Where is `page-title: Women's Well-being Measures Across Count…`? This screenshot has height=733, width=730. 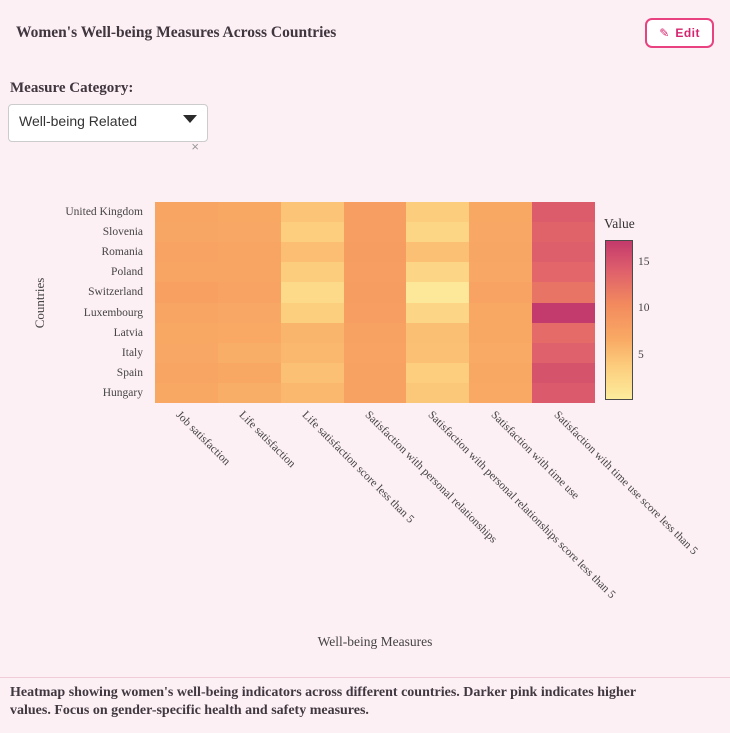 page-title: Women's Well-being Measures Across Count… is located at coordinates (176, 32).